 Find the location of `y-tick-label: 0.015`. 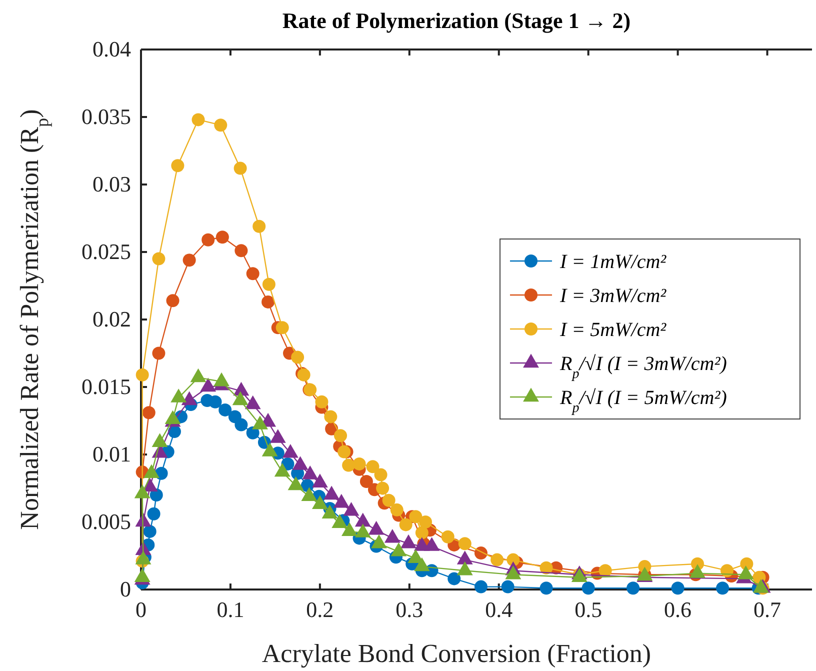

y-tick-label: 0.015 is located at coordinates (106, 387).